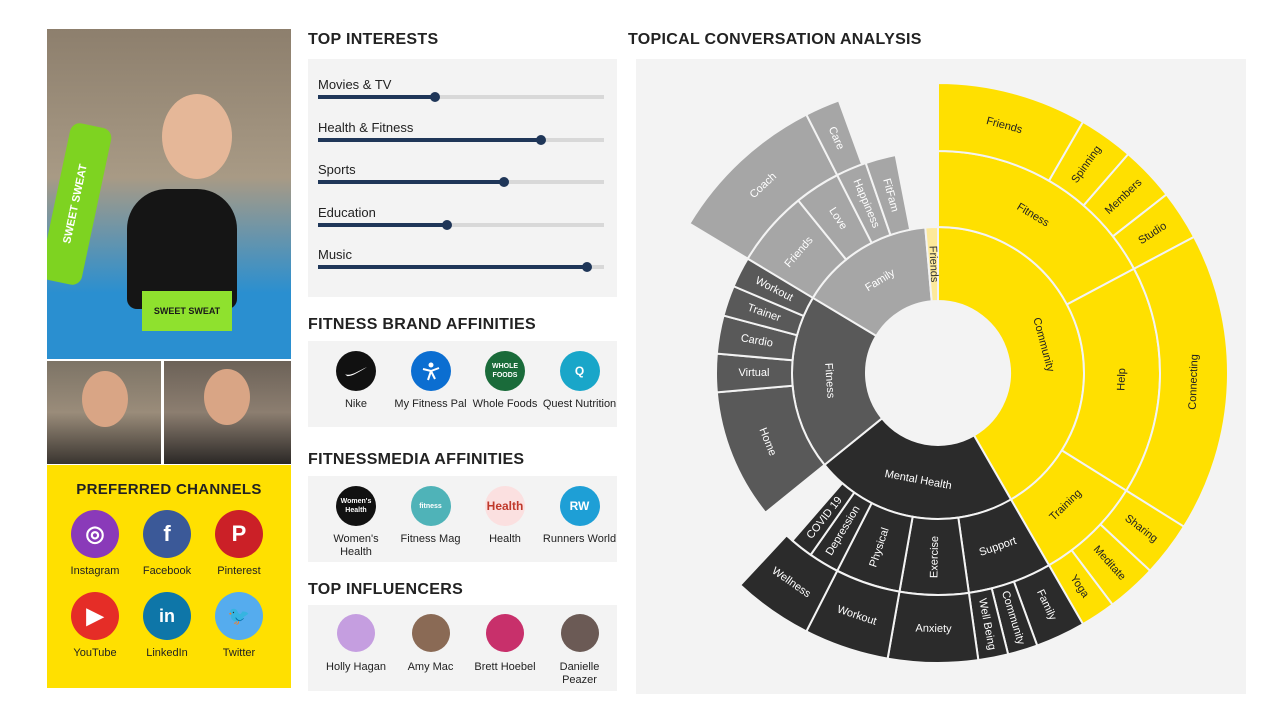 This screenshot has height=720, width=1280. I want to click on sunburst-label-community-help: Help, so click(1121, 379).